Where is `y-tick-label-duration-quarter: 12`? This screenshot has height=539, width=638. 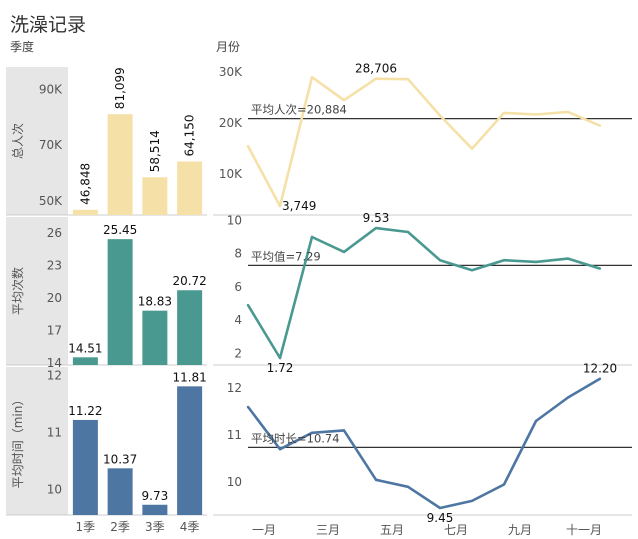 y-tick-label-duration-quarter: 12 is located at coordinates (54, 376).